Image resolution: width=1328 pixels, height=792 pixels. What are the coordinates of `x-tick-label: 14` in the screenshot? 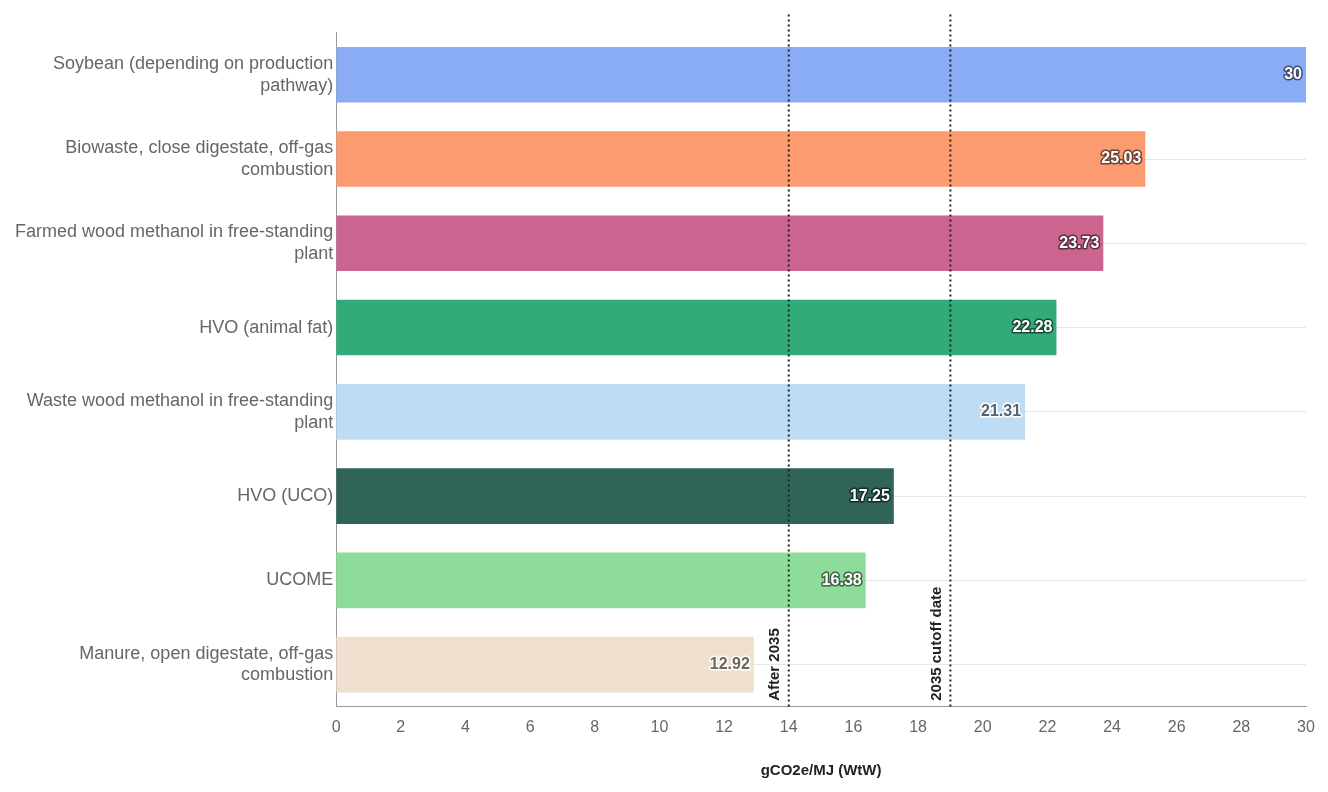 It's located at (788, 726).